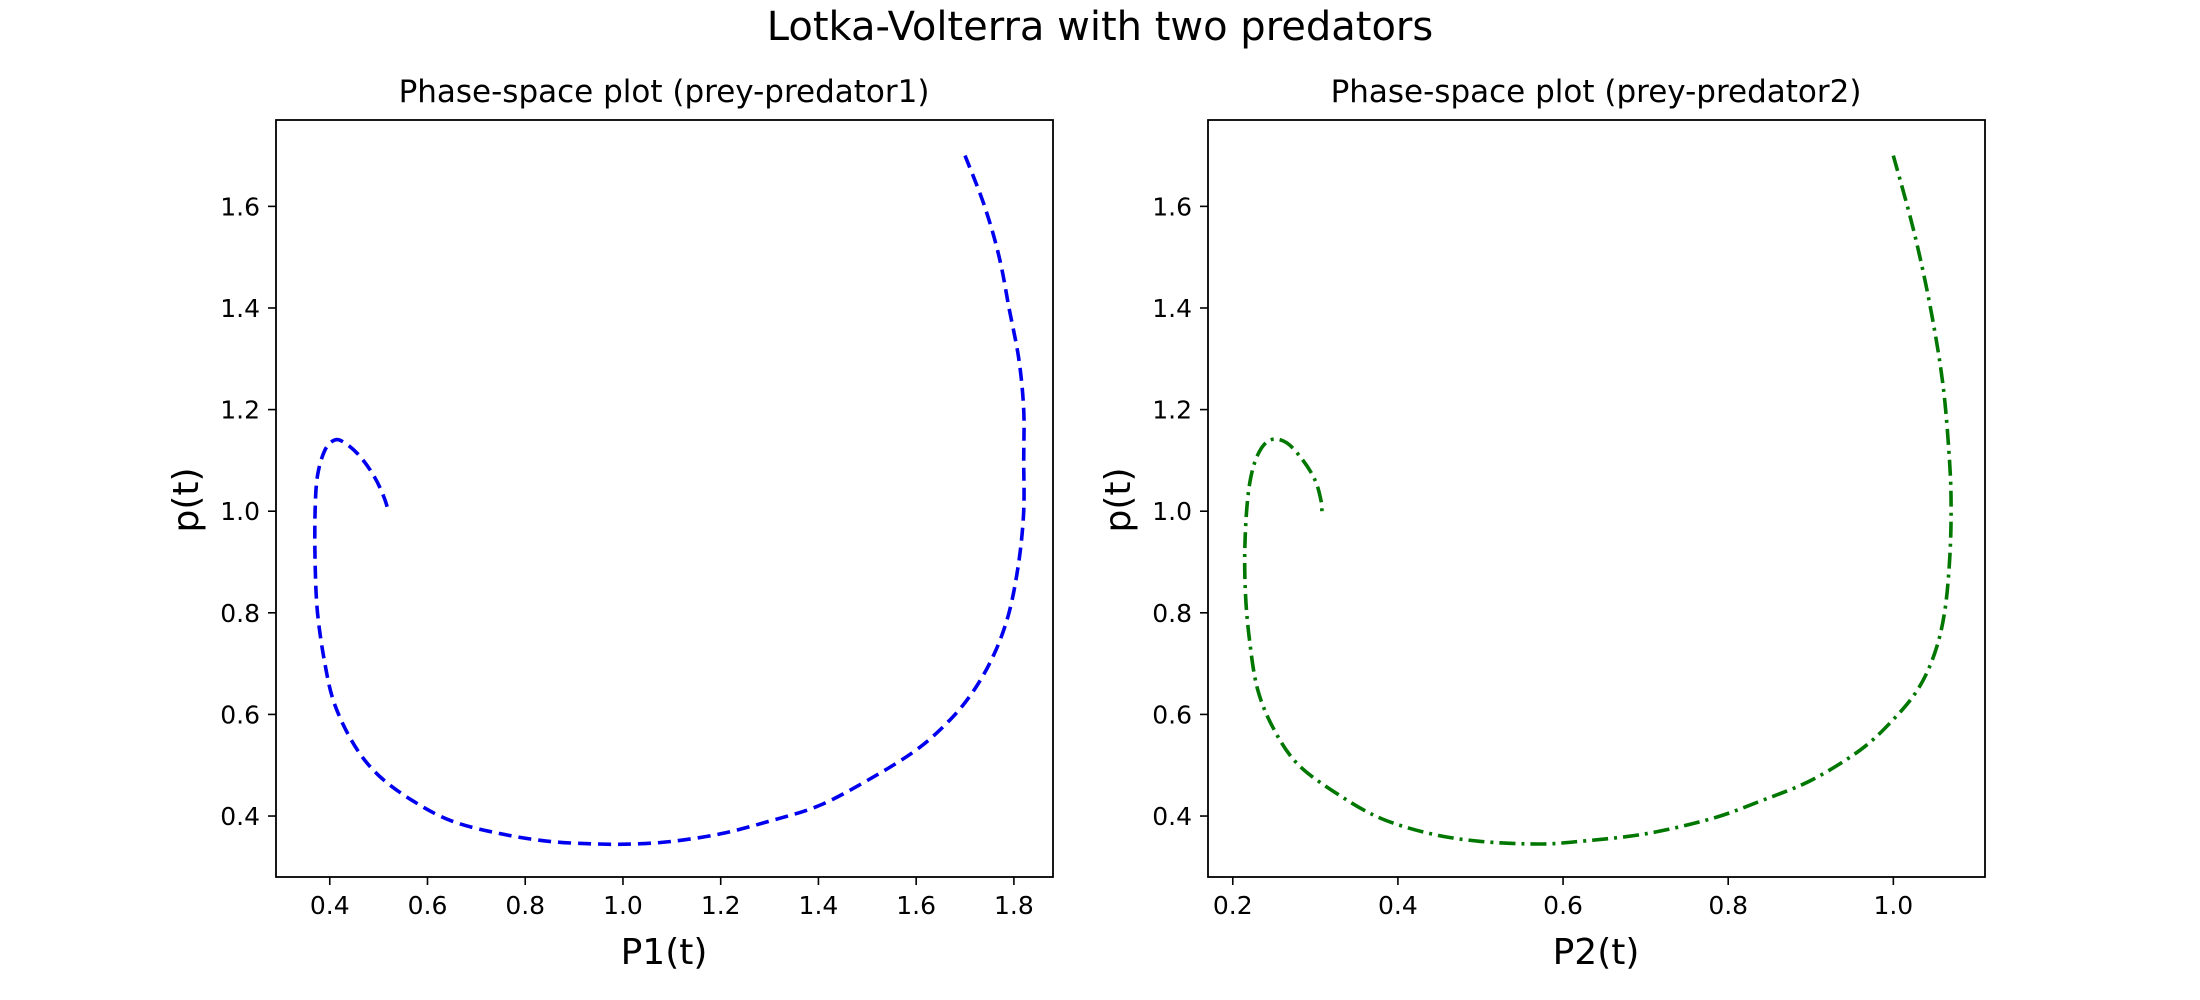 Image resolution: width=2200 pixels, height=1000 pixels. Describe the element at coordinates (1014, 905) in the screenshot. I see `x-tick-label: 1.8` at that location.